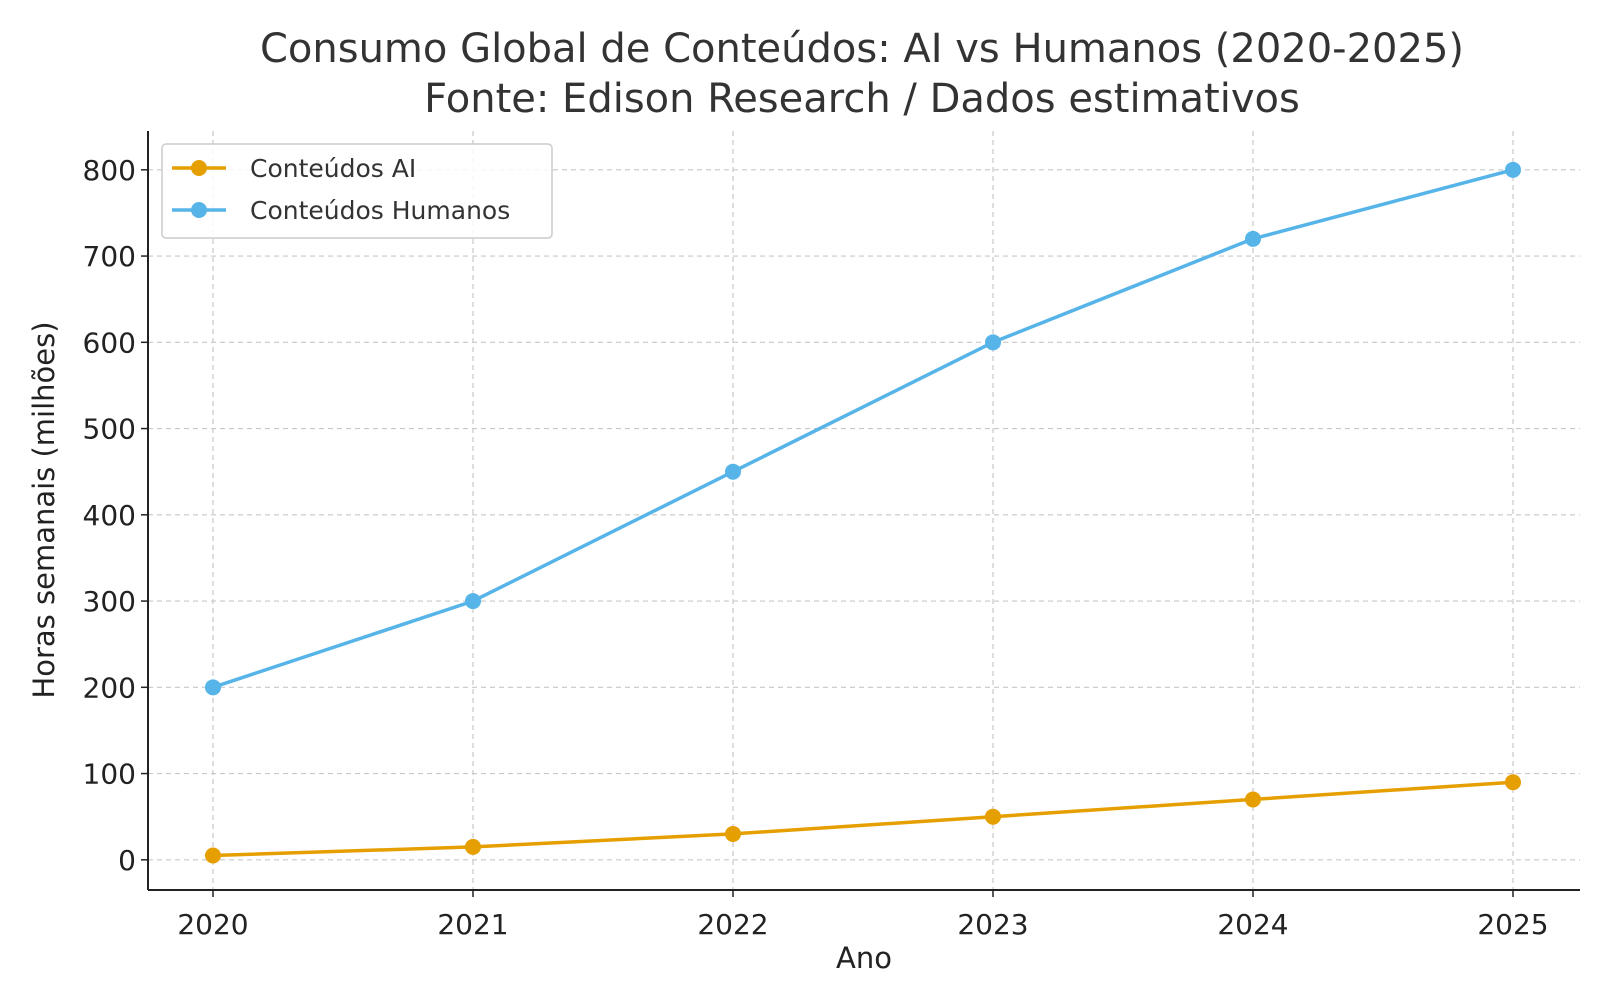 The image size is (1600, 1000). Describe the element at coordinates (109, 256) in the screenshot. I see `y-tick-label: 700` at that location.